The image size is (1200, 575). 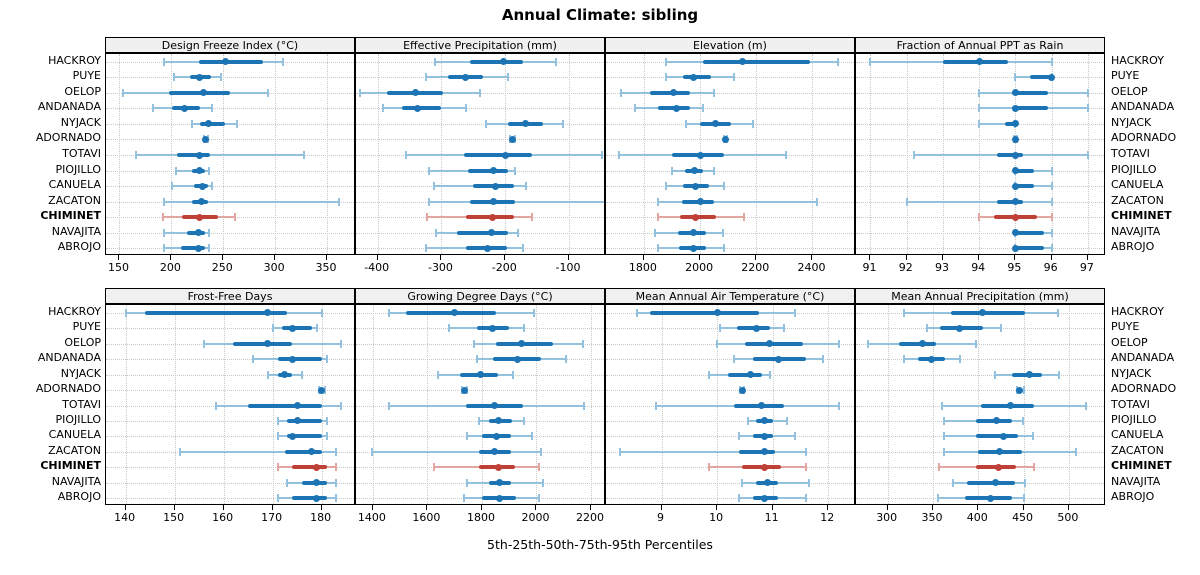 I want to click on panel-header: Fraction of Annual PPT as Rain, so click(x=980, y=45).